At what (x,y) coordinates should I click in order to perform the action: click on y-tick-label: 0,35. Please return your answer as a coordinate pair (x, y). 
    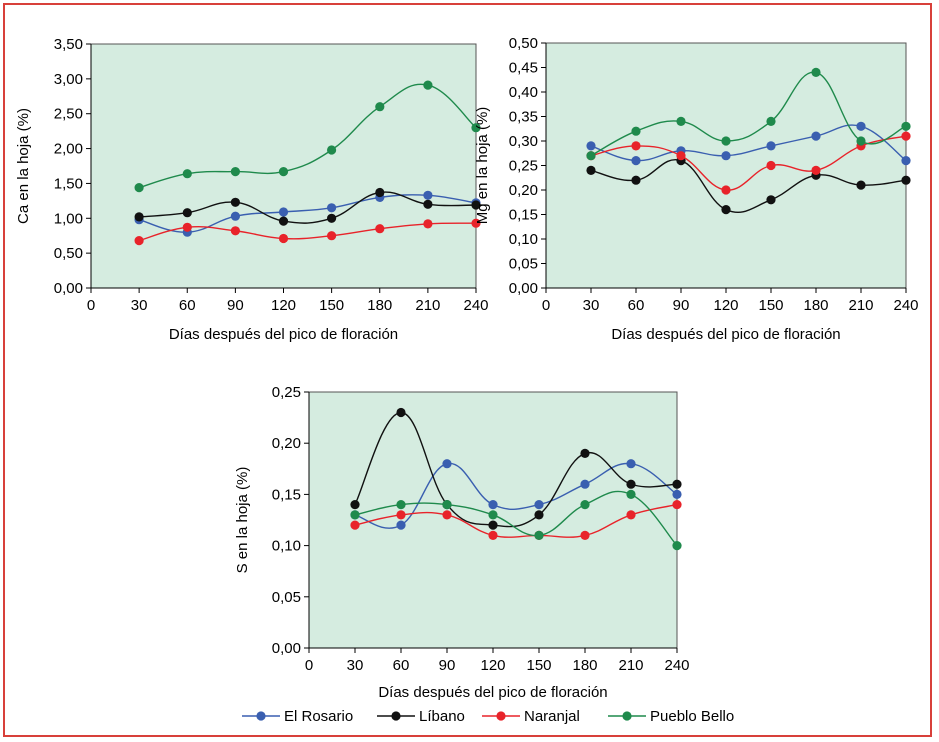
    Looking at the image, I should click on (523, 117).